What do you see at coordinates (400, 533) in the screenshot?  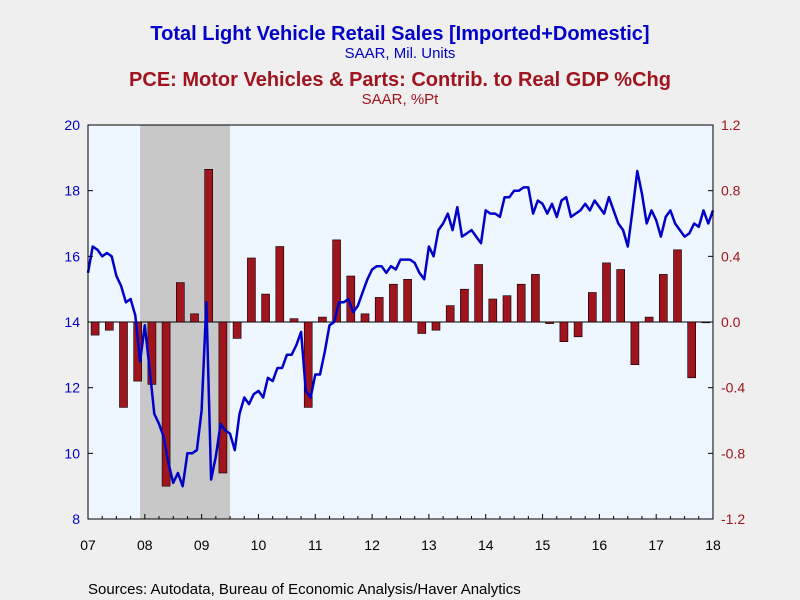 I see `x-axis: 07 08 09 10 11 12 13 14 15 16 17 18` at bounding box center [400, 533].